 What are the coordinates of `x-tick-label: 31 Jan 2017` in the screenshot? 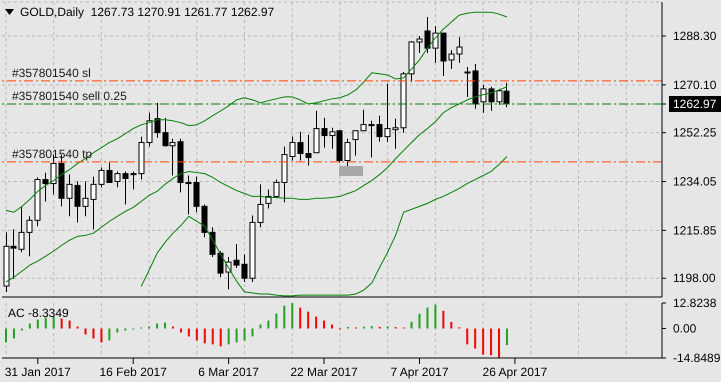 It's located at (38, 372).